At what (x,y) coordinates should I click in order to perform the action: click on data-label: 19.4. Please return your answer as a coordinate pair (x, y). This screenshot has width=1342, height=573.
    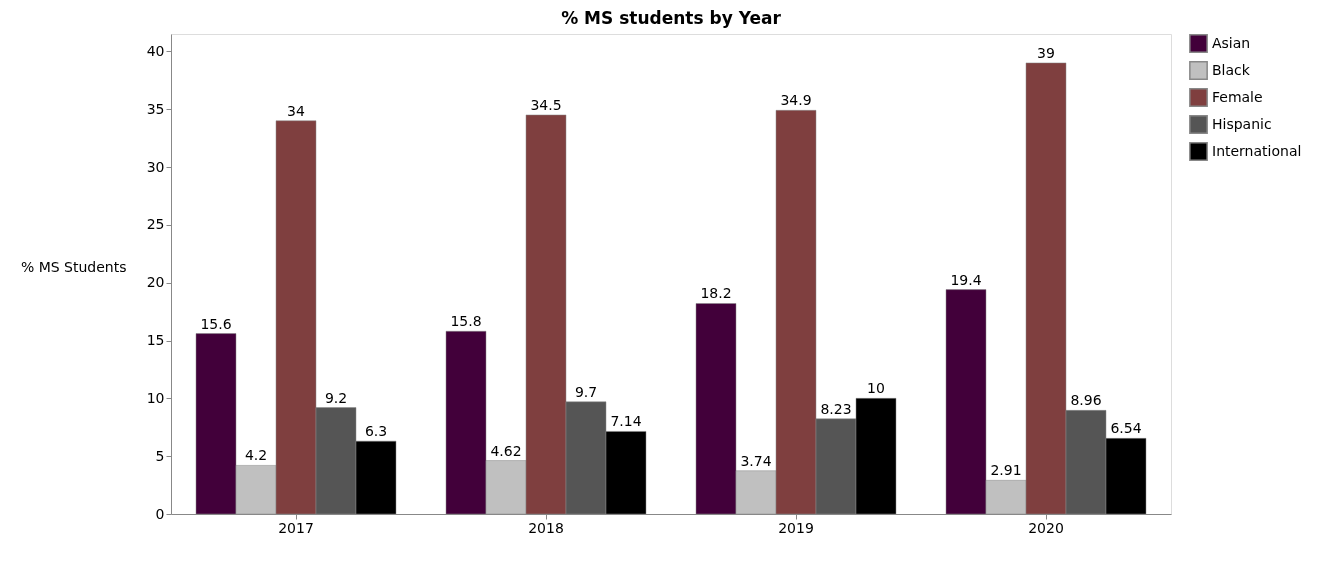
    Looking at the image, I should click on (966, 279).